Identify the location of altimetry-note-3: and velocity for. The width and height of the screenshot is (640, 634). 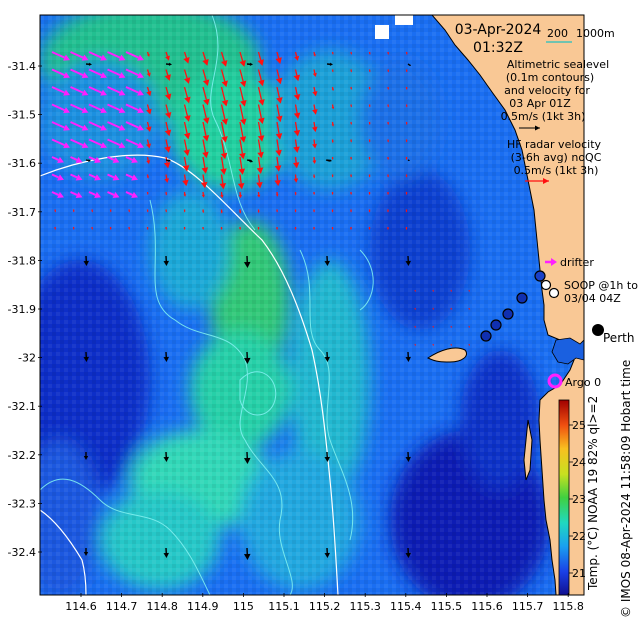
(547, 90).